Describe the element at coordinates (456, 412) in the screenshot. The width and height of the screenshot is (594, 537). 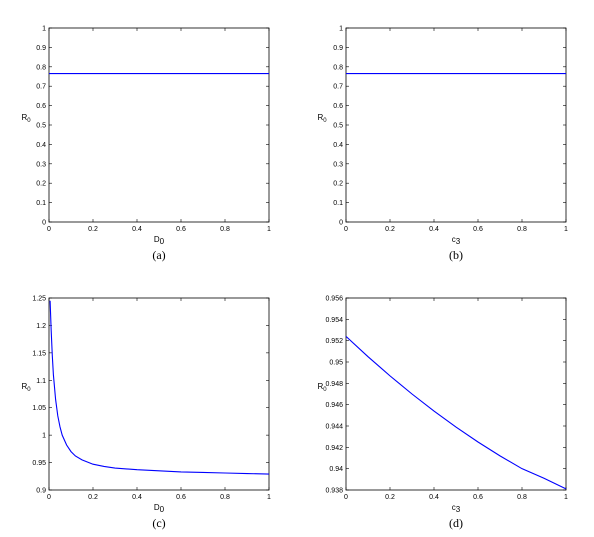
I see `series-line-d` at that location.